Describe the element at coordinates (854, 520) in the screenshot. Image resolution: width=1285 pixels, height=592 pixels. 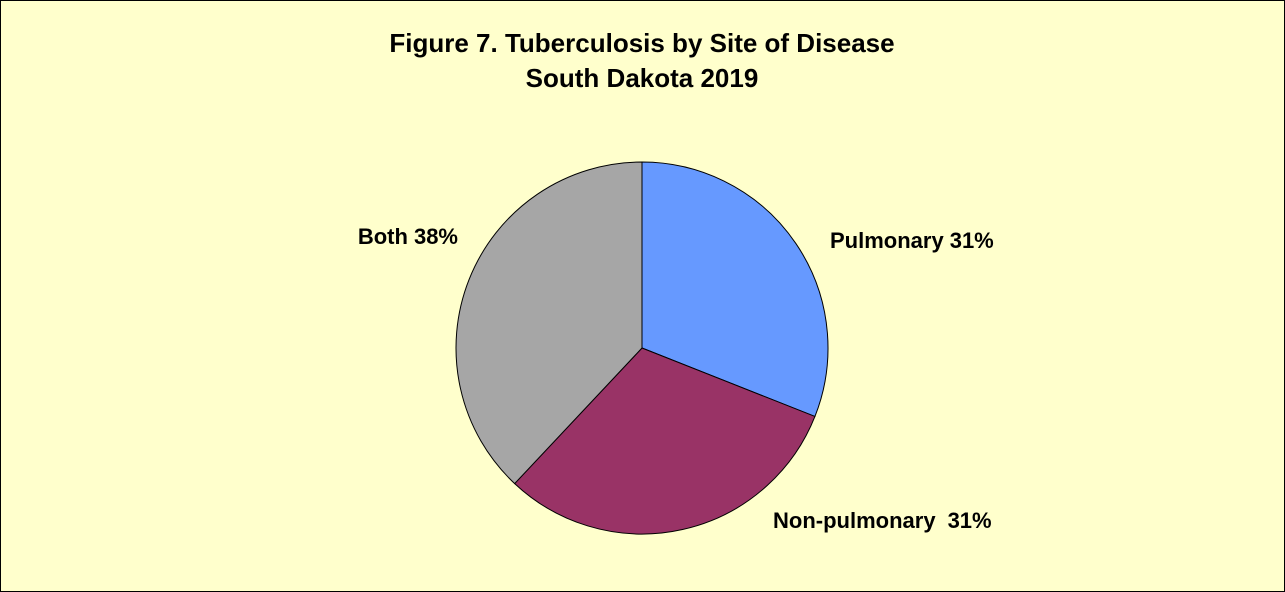
I see `slice-category: Non-pulmonary` at that location.